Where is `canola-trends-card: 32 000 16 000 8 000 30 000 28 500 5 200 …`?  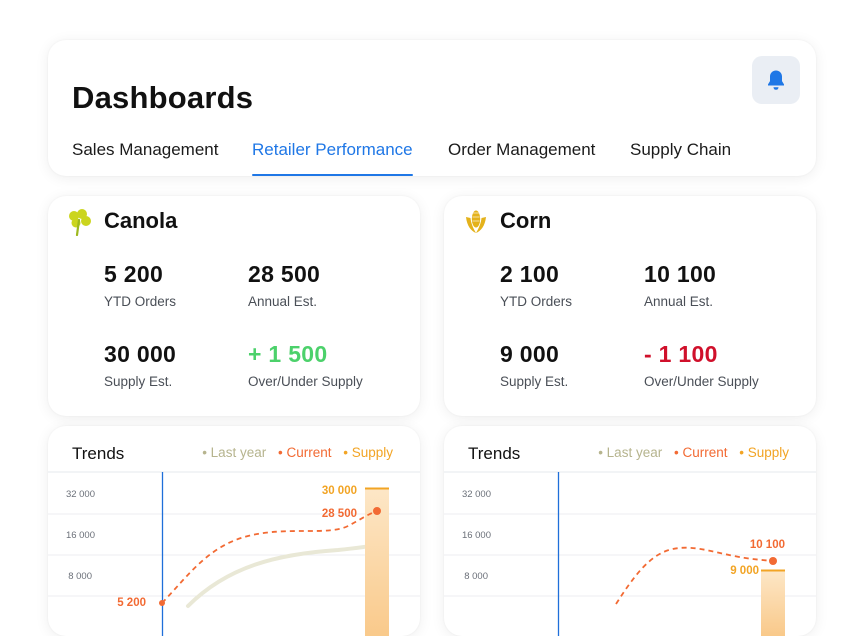
canola-trends-card: 32 000 16 000 8 000 30 000 28 500 5 200 … is located at coordinates (234, 531).